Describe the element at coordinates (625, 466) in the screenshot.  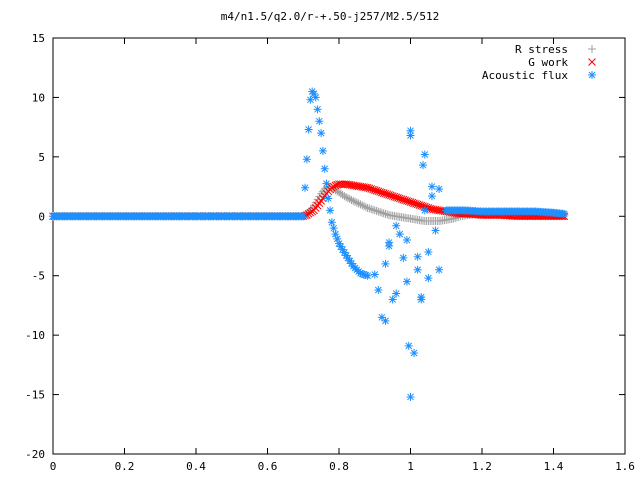
I see `x-tick-label: 1.6` at that location.